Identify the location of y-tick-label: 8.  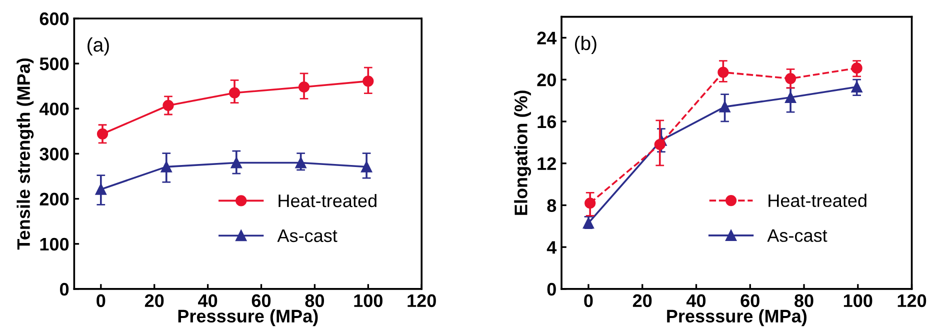
(551, 205).